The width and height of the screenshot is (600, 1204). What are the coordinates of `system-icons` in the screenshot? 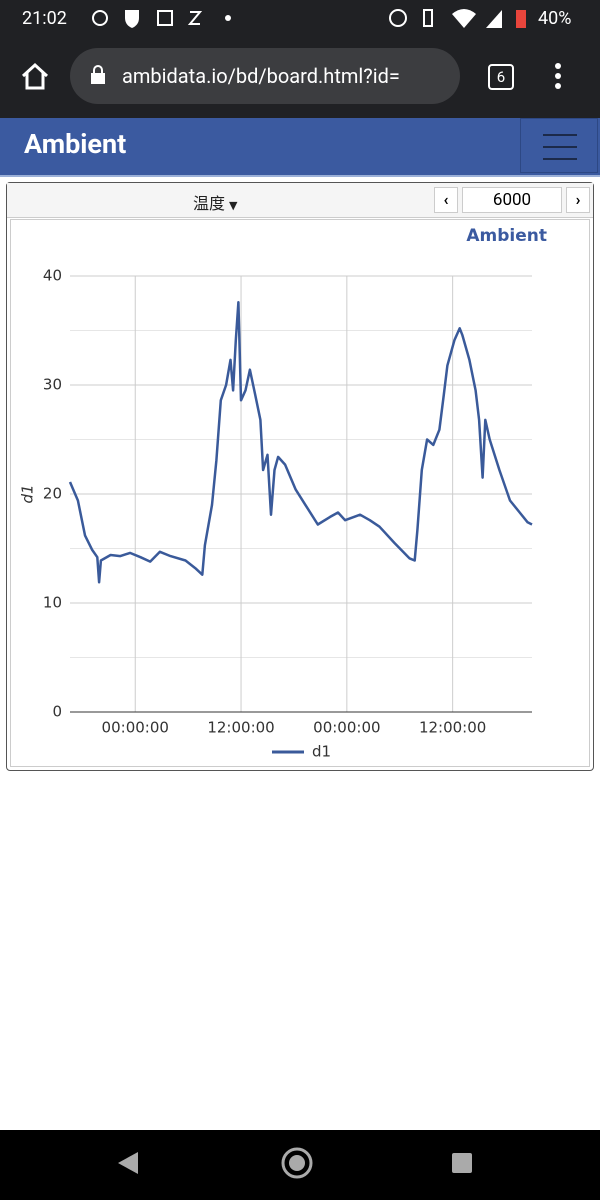 It's located at (457, 18).